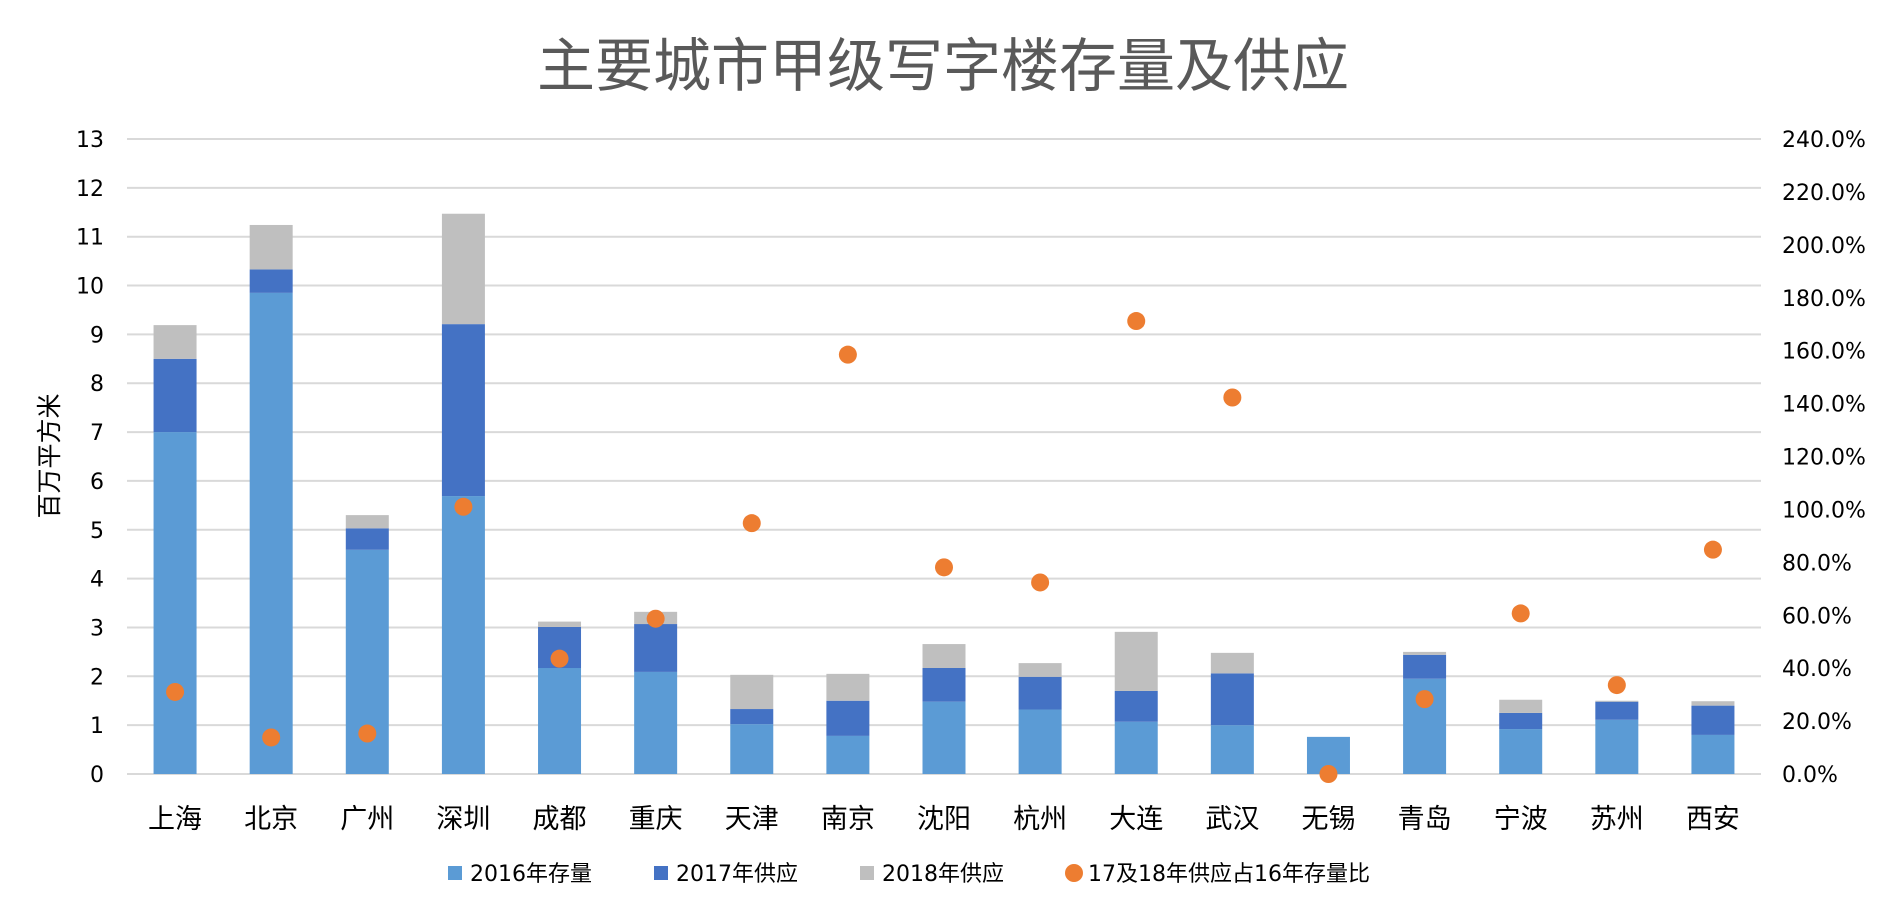 The height and width of the screenshot is (914, 1886). What do you see at coordinates (49, 455) in the screenshot?
I see `y-axis-label: 百万平方米` at bounding box center [49, 455].